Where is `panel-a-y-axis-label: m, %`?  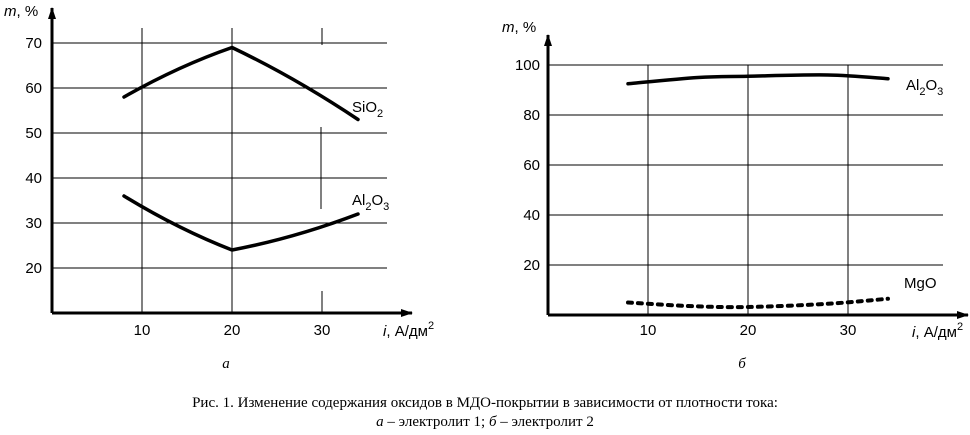 panel-a-y-axis-label: m, % is located at coordinates (21, 11).